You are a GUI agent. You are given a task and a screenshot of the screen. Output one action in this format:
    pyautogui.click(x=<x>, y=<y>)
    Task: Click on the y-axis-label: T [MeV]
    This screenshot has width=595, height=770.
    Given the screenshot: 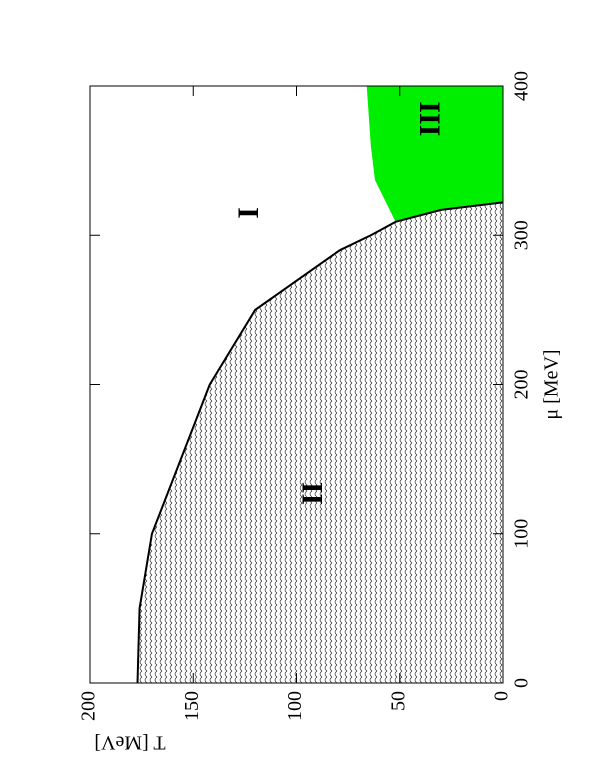 What is the action you would take?
    pyautogui.click(x=129, y=742)
    